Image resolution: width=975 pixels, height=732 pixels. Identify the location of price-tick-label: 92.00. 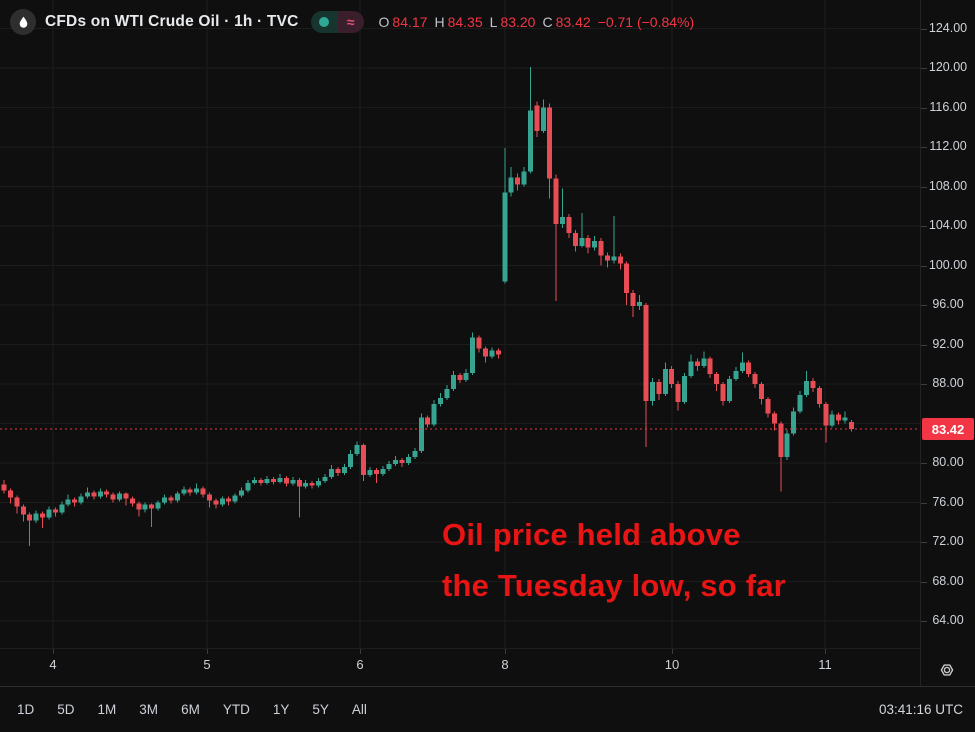
(948, 343).